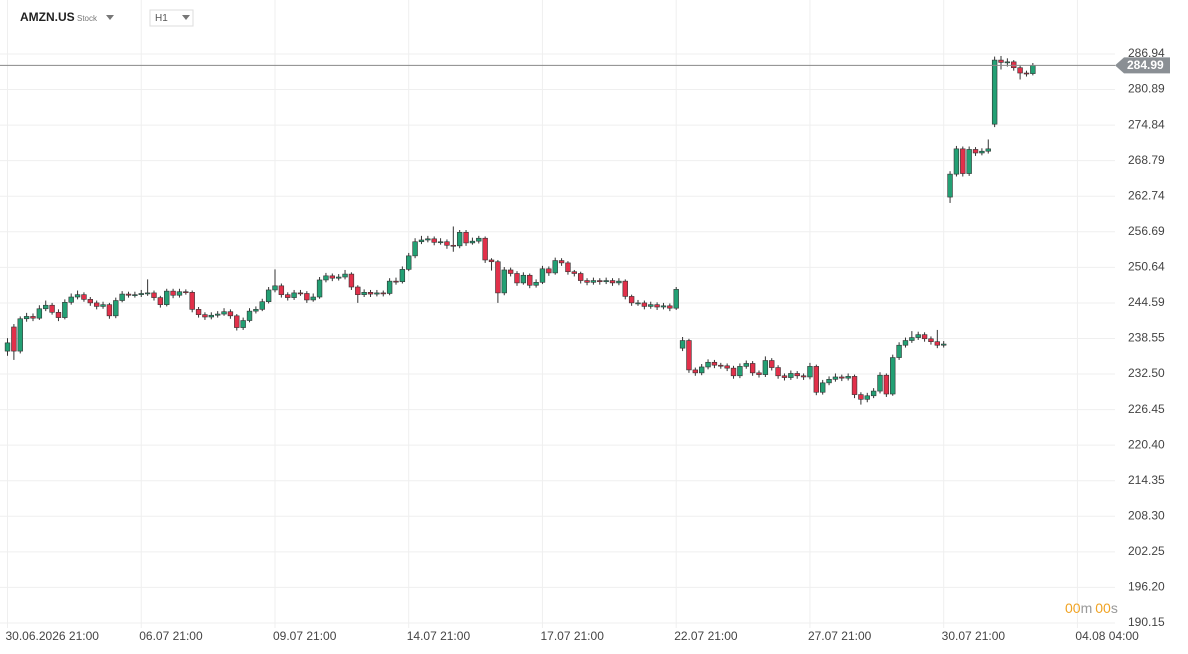 The height and width of the screenshot is (654, 1188). Describe the element at coordinates (1146, 89) in the screenshot. I see `y-tick-label: 280.89` at that location.